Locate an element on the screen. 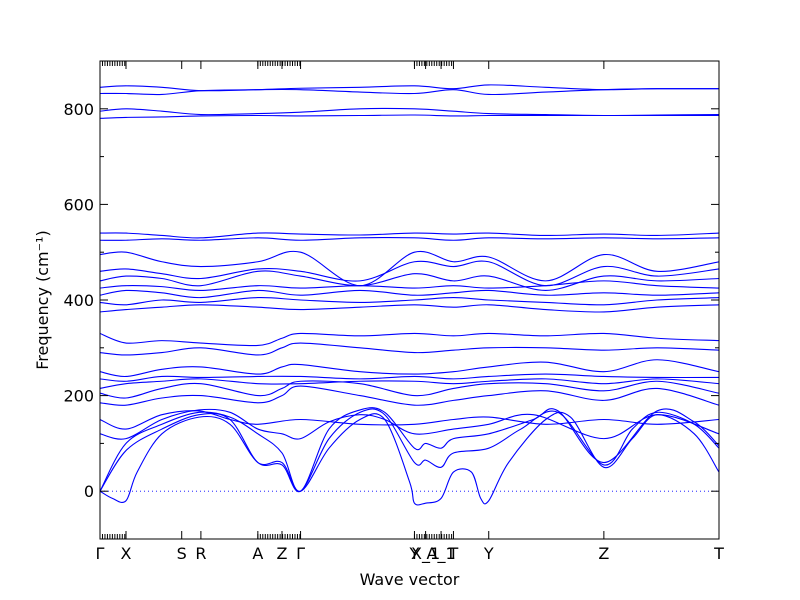 The image size is (800, 600). x-tick-labels: Γ X S R A Z Γ YX_1A_1T Y Z T is located at coordinates (410, 554).